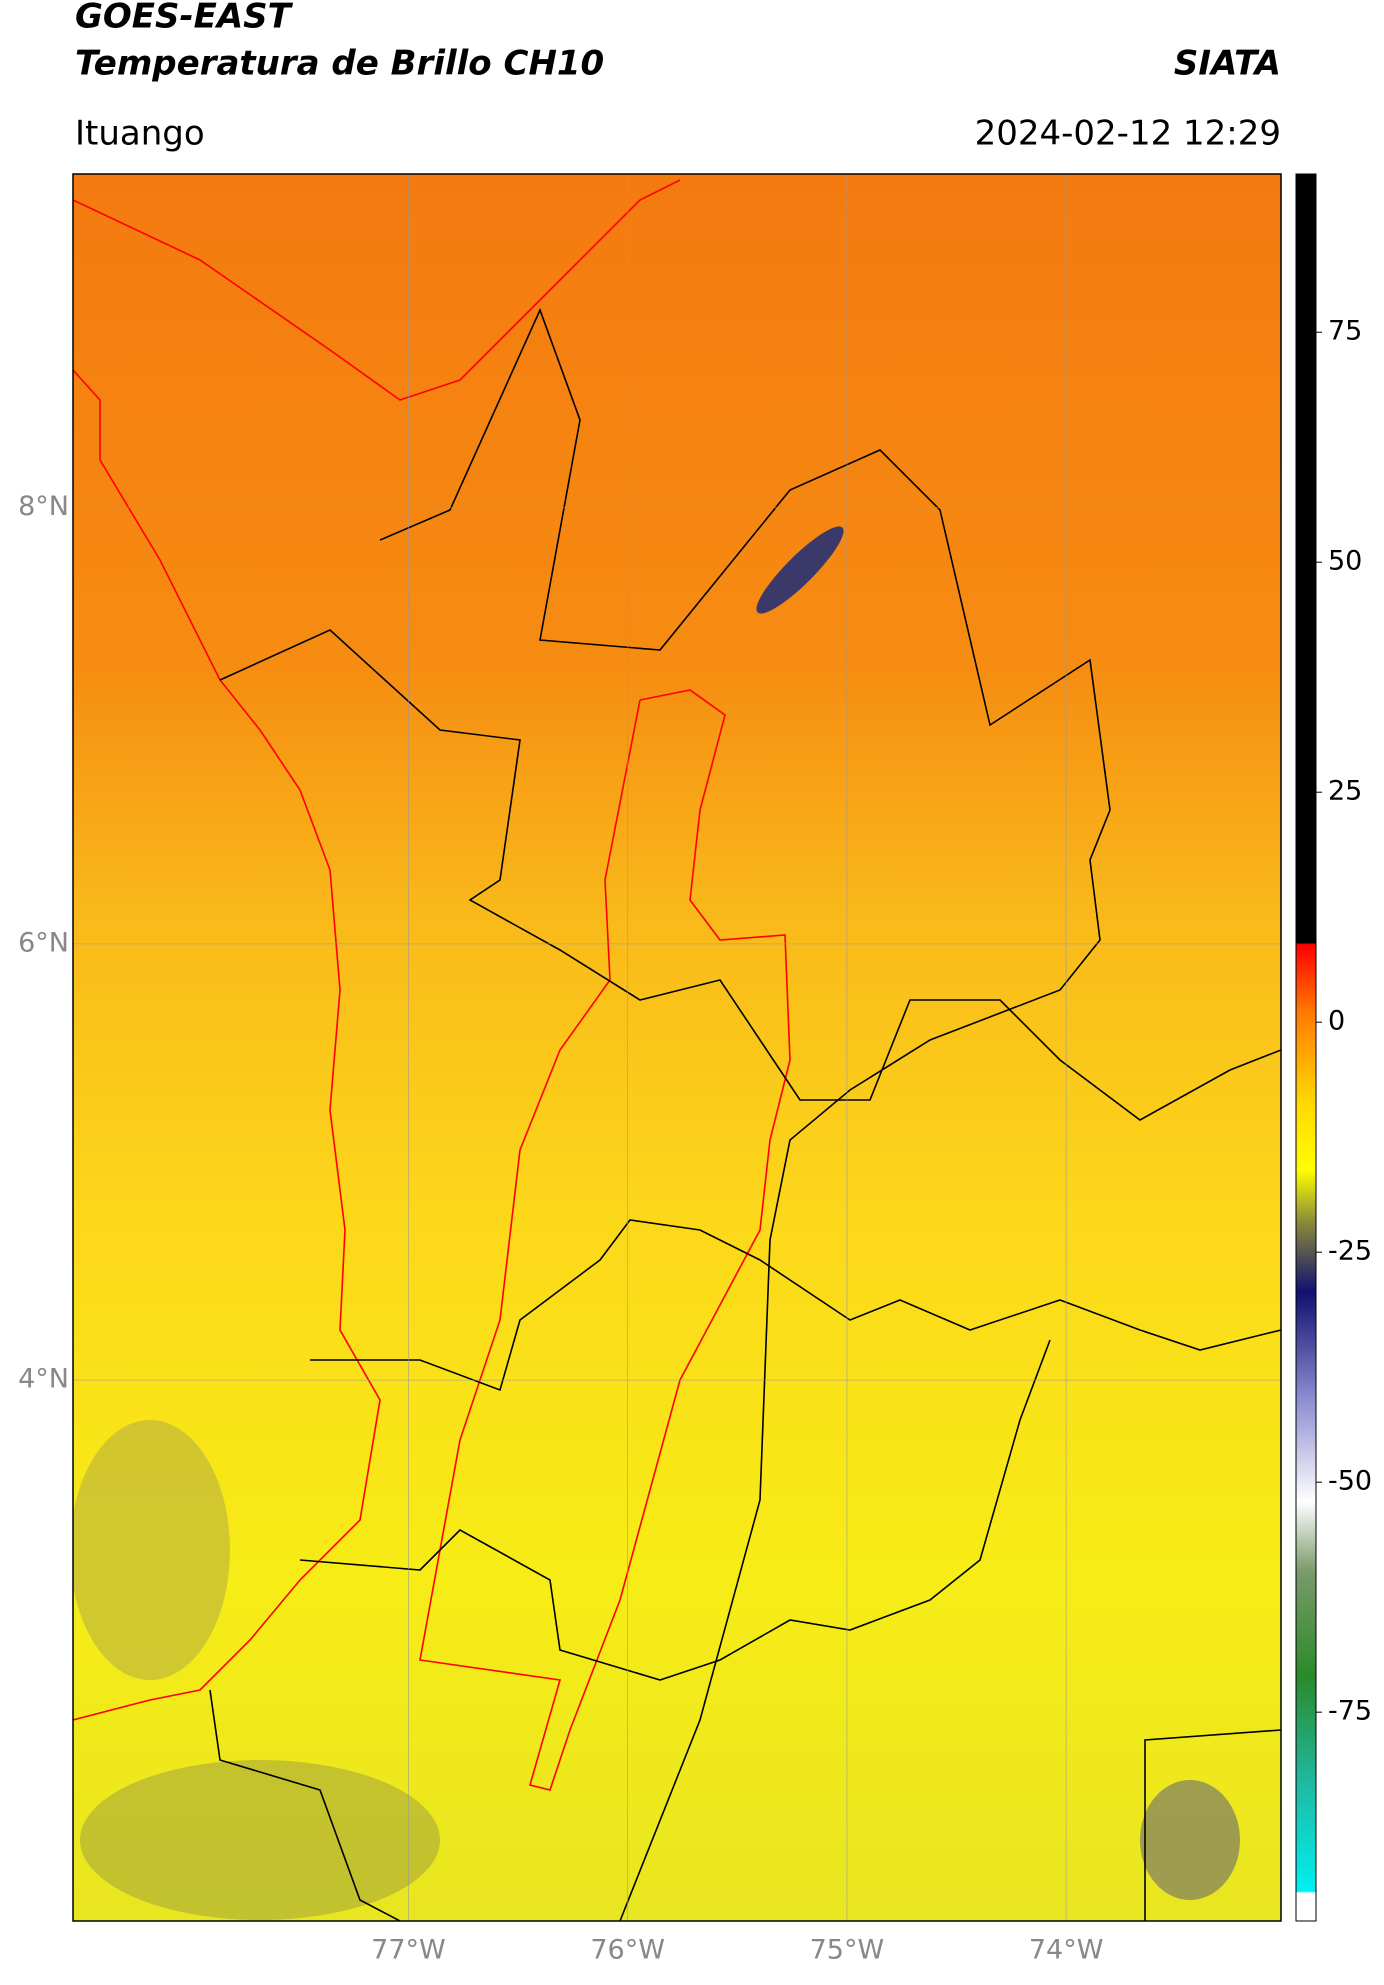 This screenshot has width=1384, height=1985. What do you see at coordinates (1345, 791) in the screenshot?
I see `colorbar-tick-label: 25` at bounding box center [1345, 791].